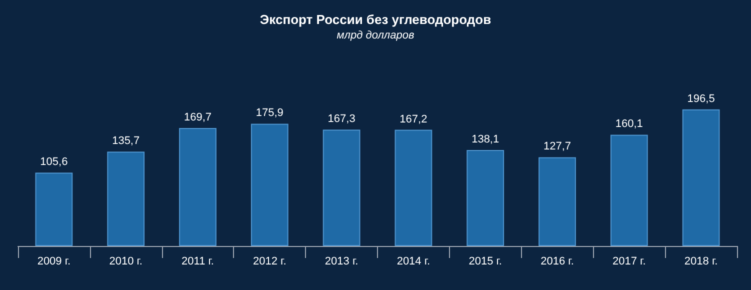 The height and width of the screenshot is (290, 751). What do you see at coordinates (270, 113) in the screenshot?
I see `data-label: 175,9` at bounding box center [270, 113].